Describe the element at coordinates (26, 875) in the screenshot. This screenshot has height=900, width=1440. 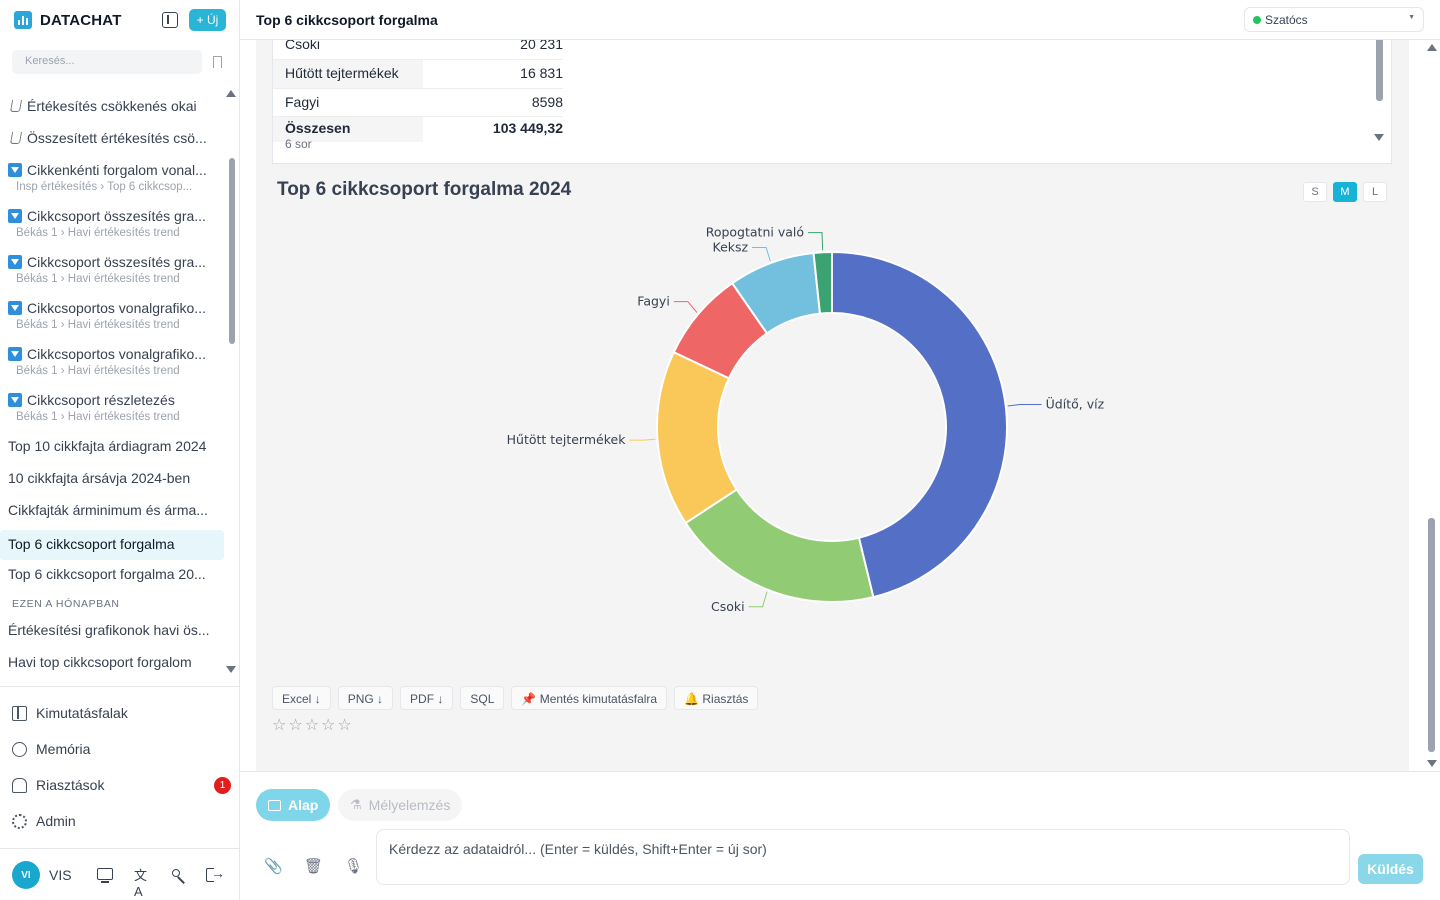
I see `avatar: VI` at that location.